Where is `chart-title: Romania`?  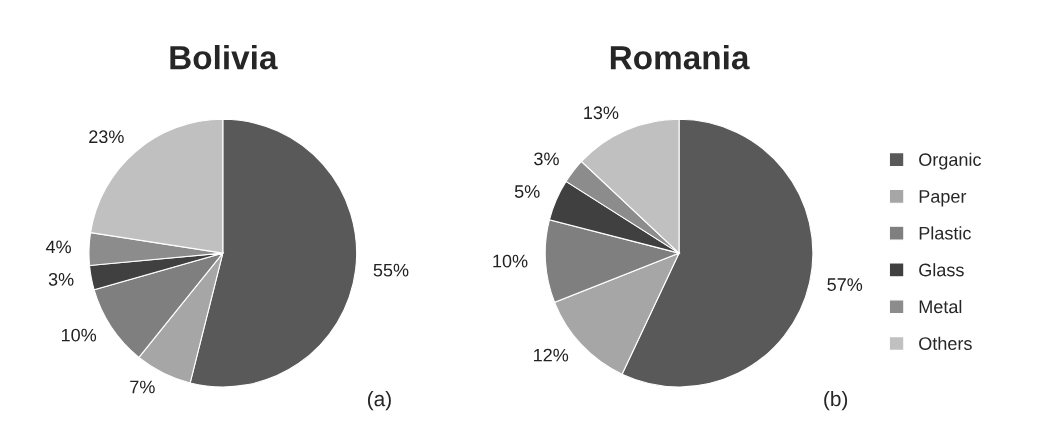 chart-title: Romania is located at coordinates (680, 57).